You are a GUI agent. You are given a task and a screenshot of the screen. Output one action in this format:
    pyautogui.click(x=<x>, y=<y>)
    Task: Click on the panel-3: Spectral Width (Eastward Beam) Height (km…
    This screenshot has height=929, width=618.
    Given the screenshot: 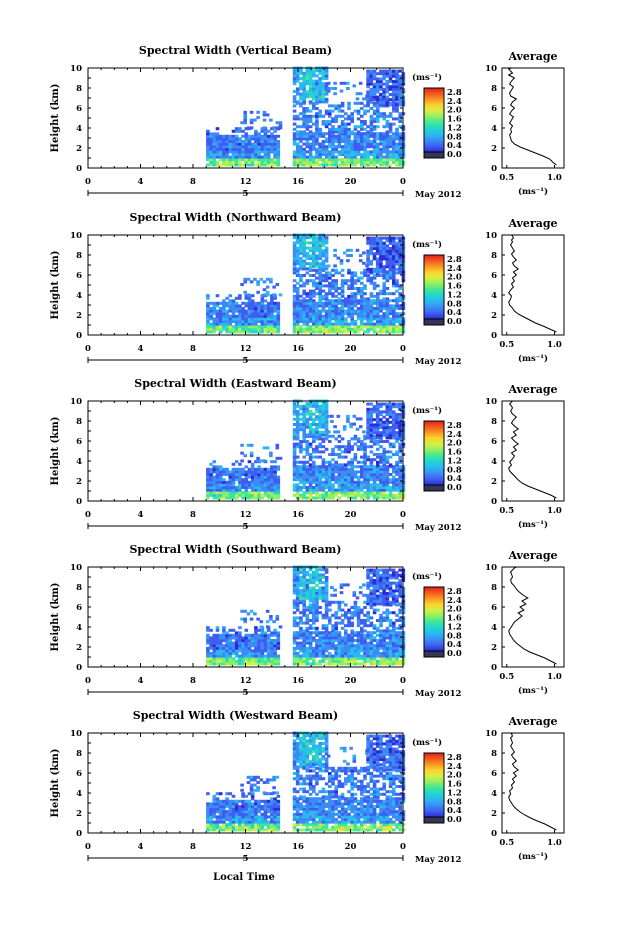 What is the action you would take?
    pyautogui.click(x=307, y=455)
    